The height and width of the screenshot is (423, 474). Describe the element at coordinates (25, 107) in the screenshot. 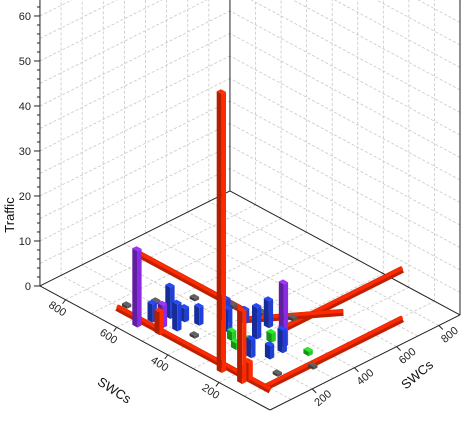

I see `z-tick-label: 40` at that location.